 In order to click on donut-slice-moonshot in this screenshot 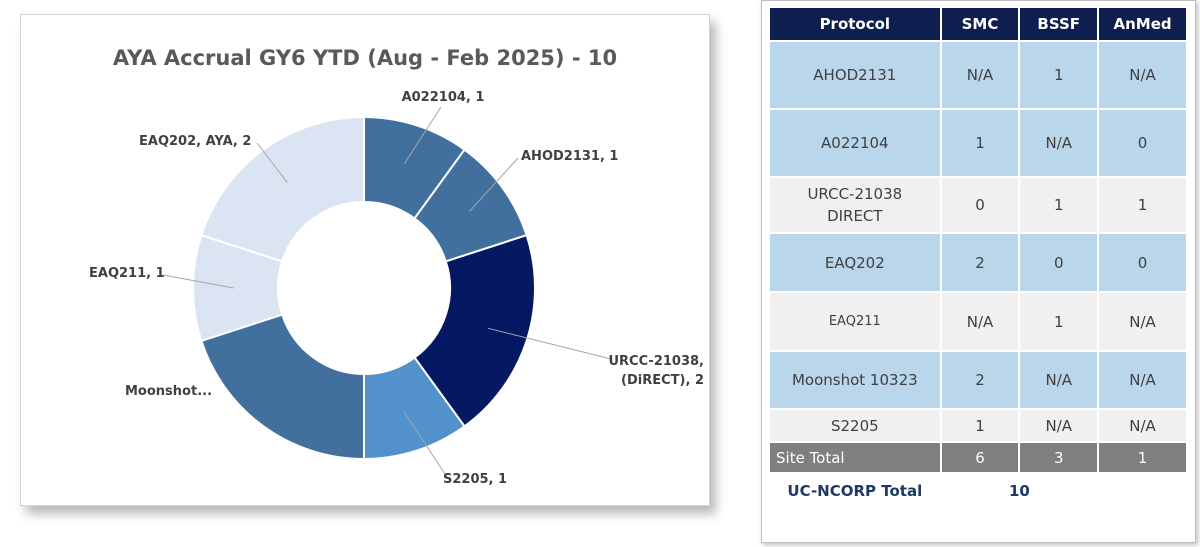, I will do `click(282, 387)`.